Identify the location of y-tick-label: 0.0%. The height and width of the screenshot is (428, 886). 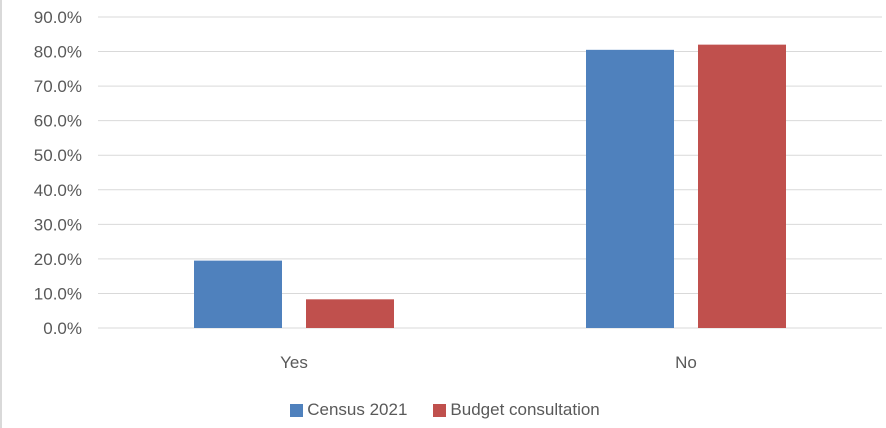
(62, 328).